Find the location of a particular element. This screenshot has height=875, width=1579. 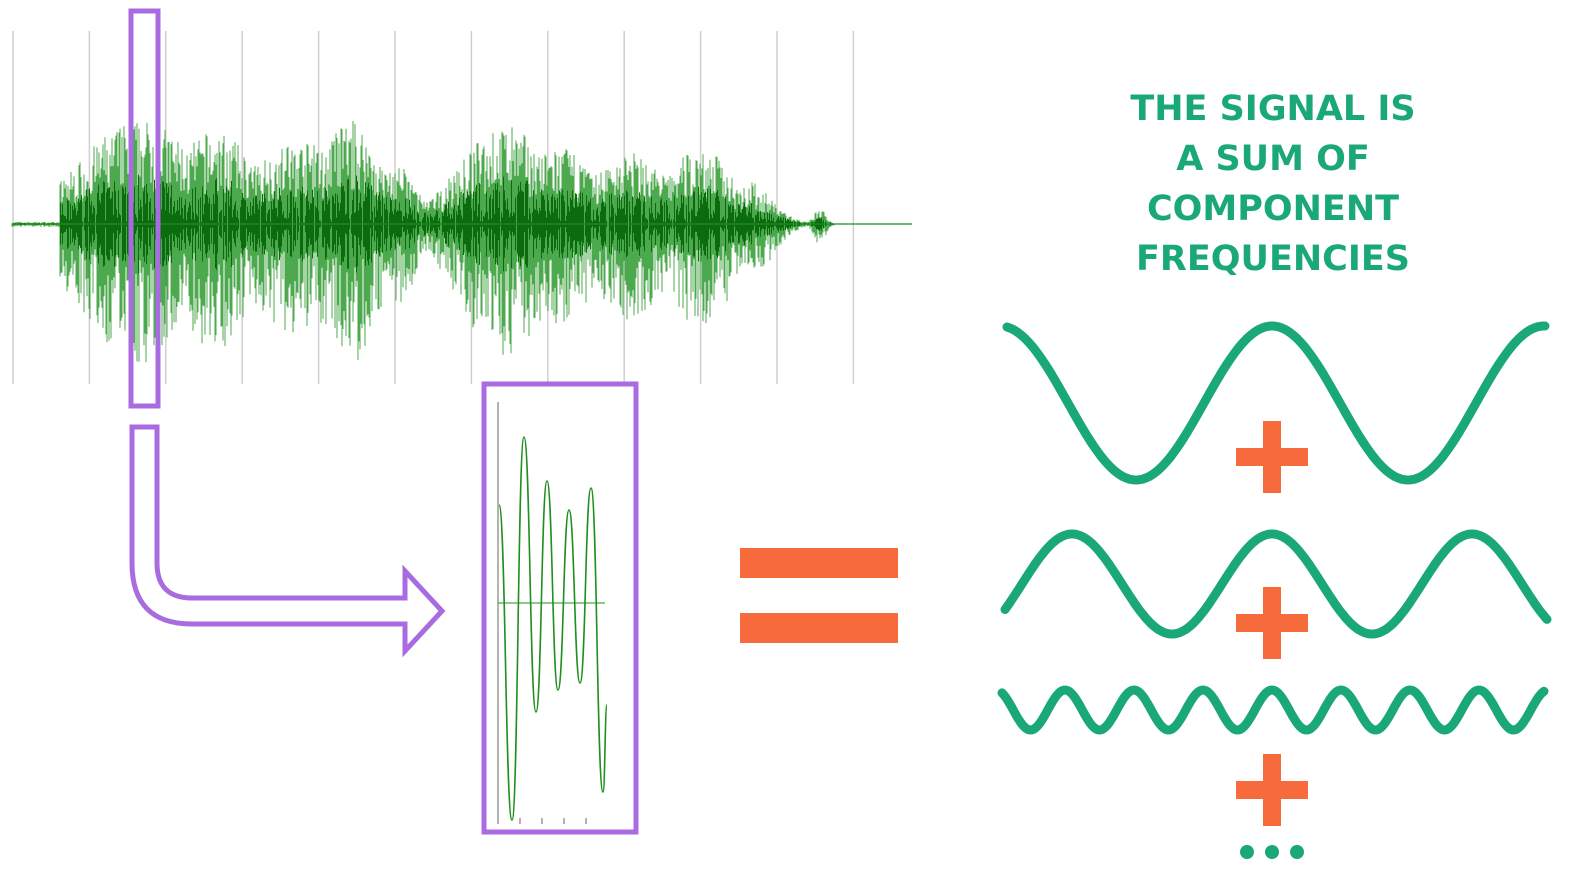

zoomed-window-frame is located at coordinates (560, 608).